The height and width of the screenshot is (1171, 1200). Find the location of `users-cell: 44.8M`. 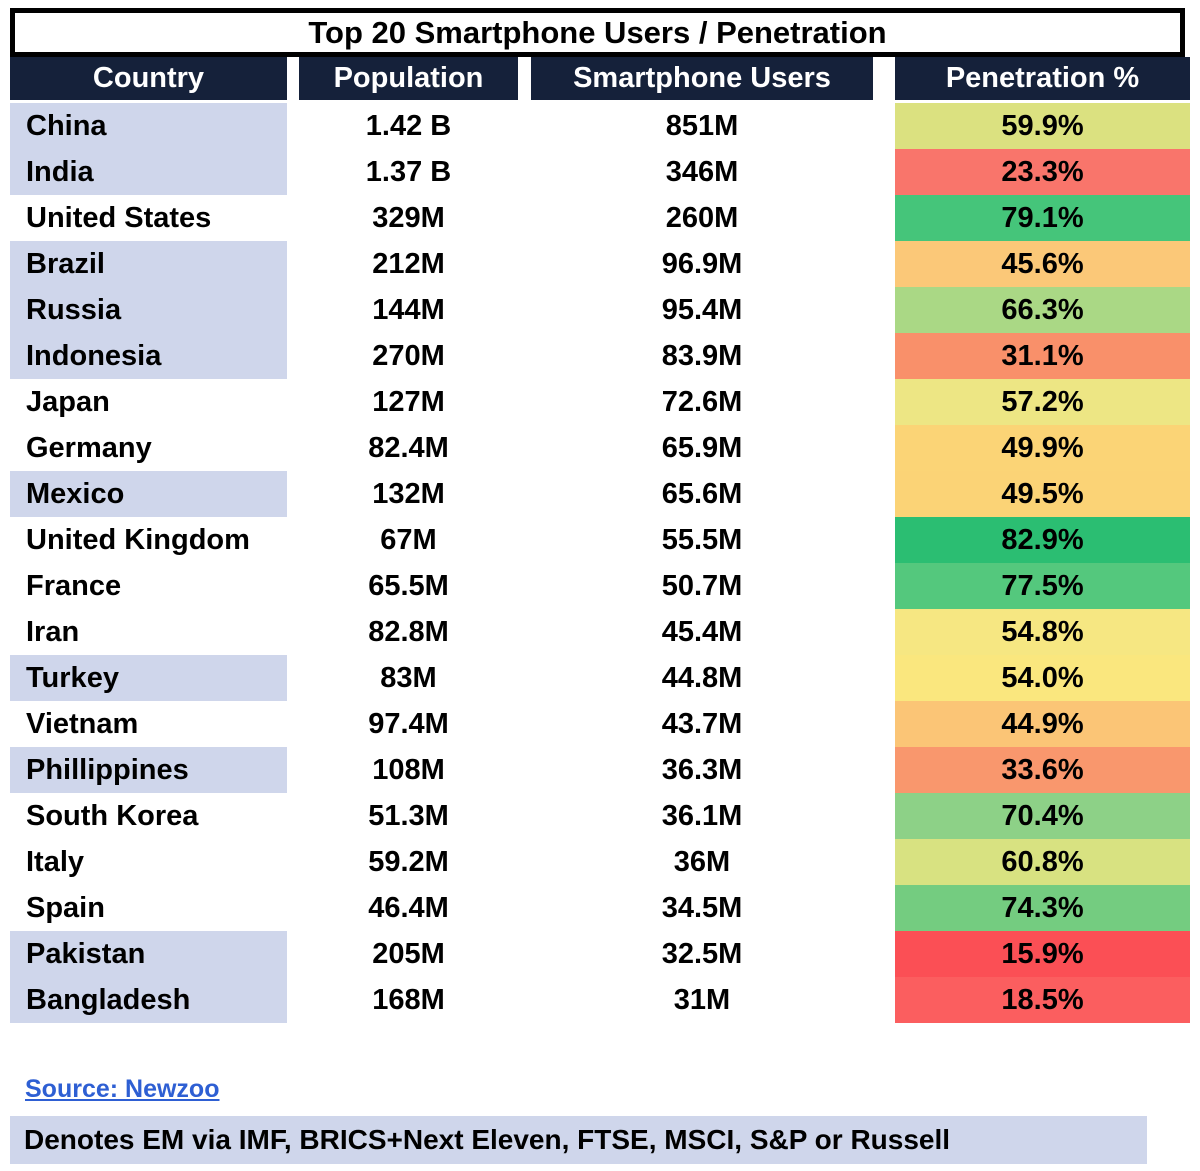

users-cell: 44.8M is located at coordinates (713, 678).